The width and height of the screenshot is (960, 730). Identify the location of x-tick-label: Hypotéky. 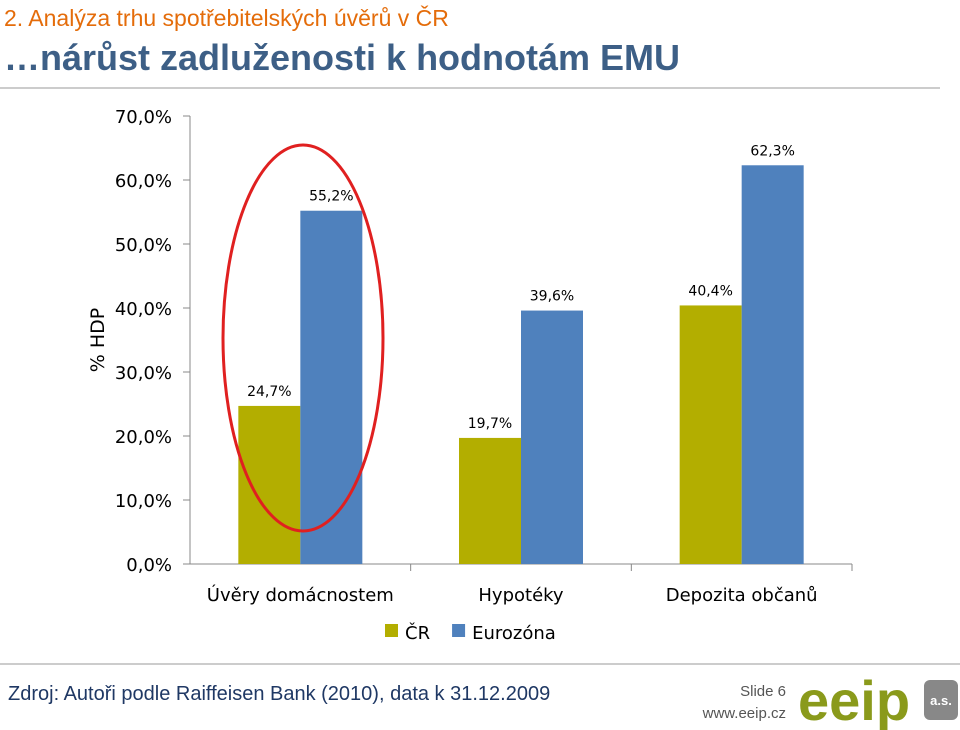
(521, 595).